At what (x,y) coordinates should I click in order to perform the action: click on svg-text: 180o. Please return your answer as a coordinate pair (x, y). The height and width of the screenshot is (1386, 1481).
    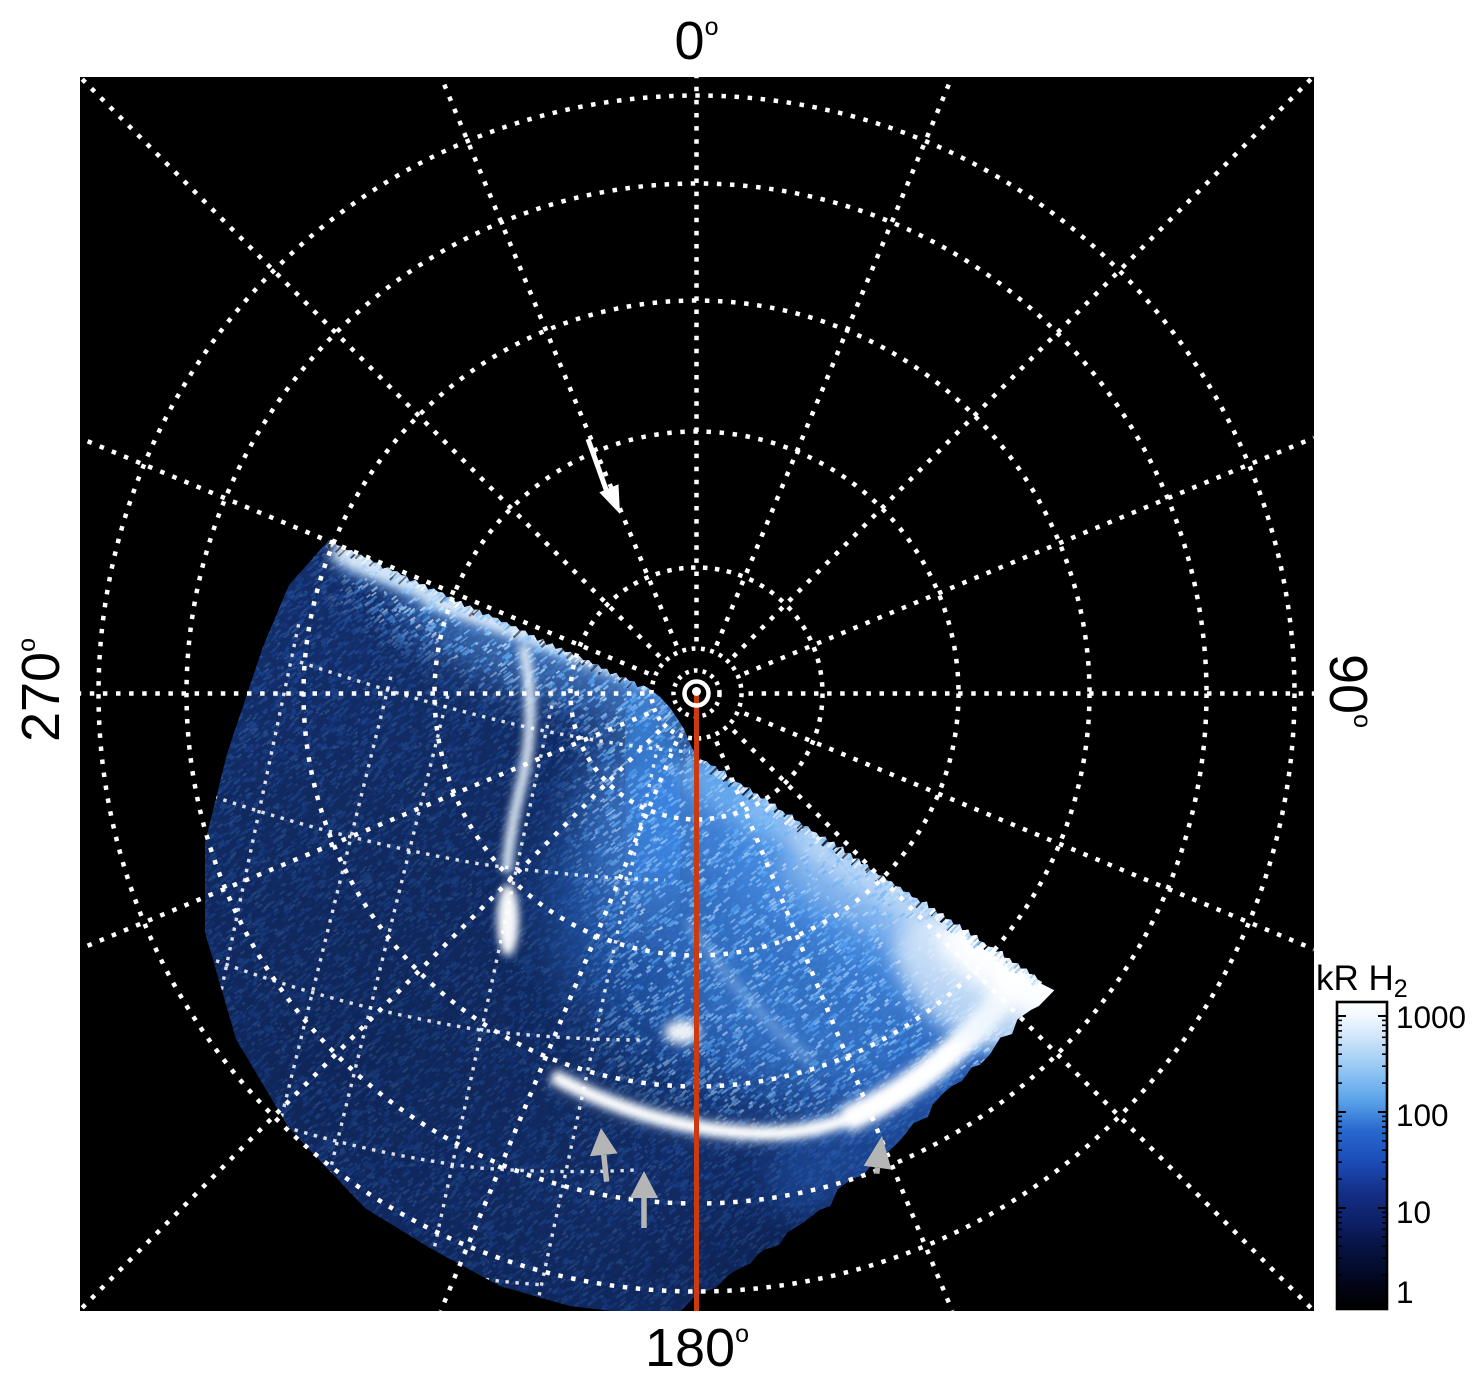
    Looking at the image, I should click on (697, 1348).